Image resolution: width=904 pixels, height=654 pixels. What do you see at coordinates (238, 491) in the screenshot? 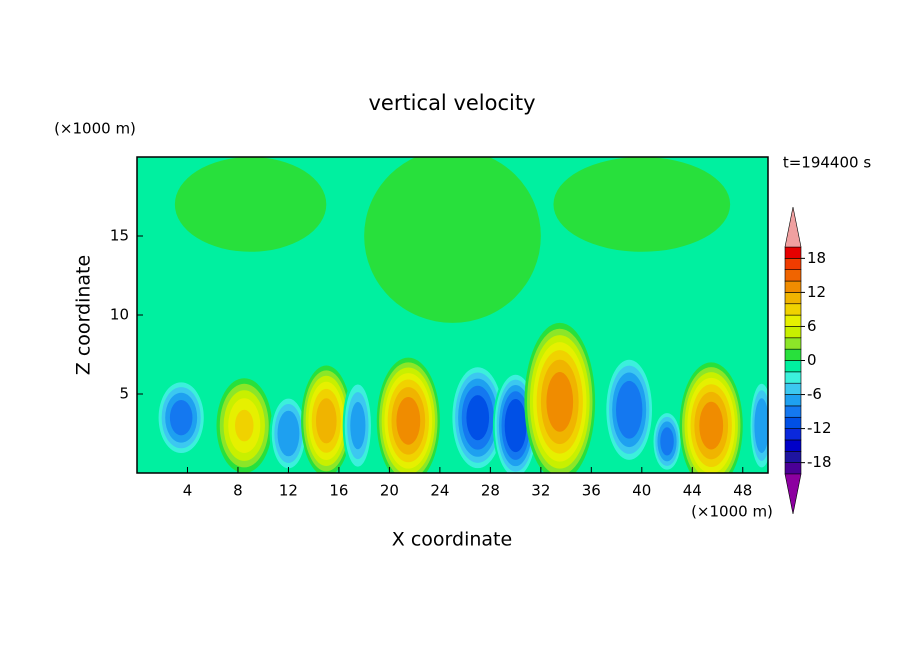
I see `x-tick-label: 8` at bounding box center [238, 491].